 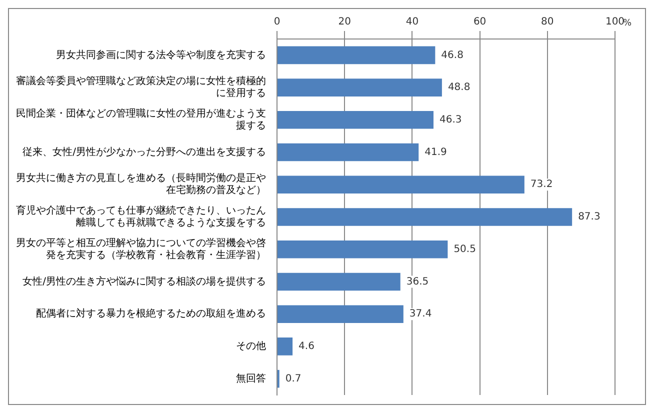 What do you see at coordinates (141, 184) in the screenshot?
I see `y-tick-label: 男女共に働き方の見直しを進める（長時間労働の是正や在宅勤務の普及など）` at bounding box center [141, 184].